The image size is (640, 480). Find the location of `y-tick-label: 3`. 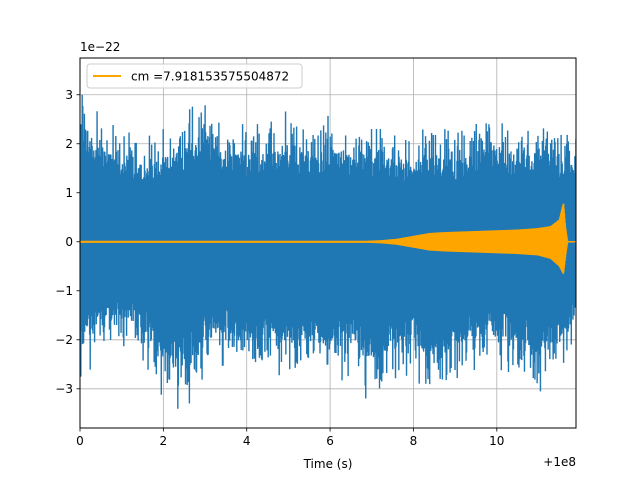

y-tick-label: 3 is located at coordinates (69, 95).